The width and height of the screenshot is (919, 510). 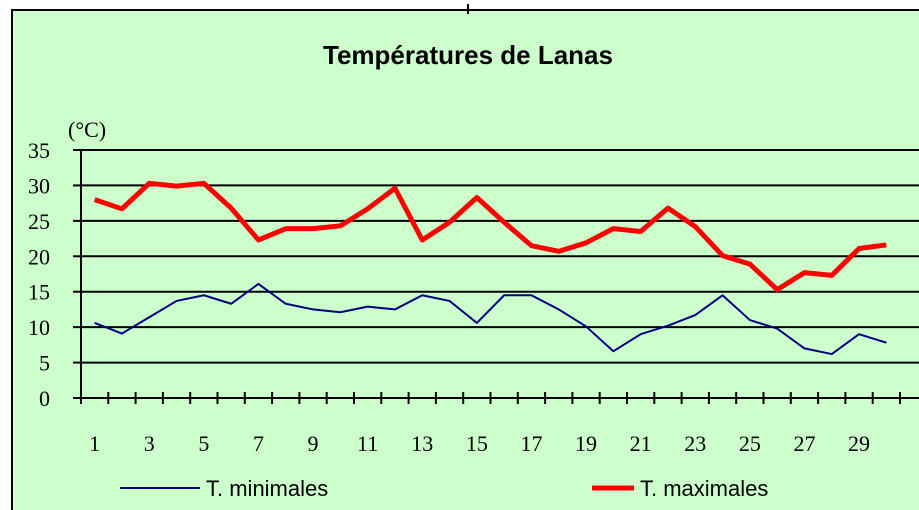 What do you see at coordinates (367, 443) in the screenshot?
I see `x-tick-label: 11` at bounding box center [367, 443].